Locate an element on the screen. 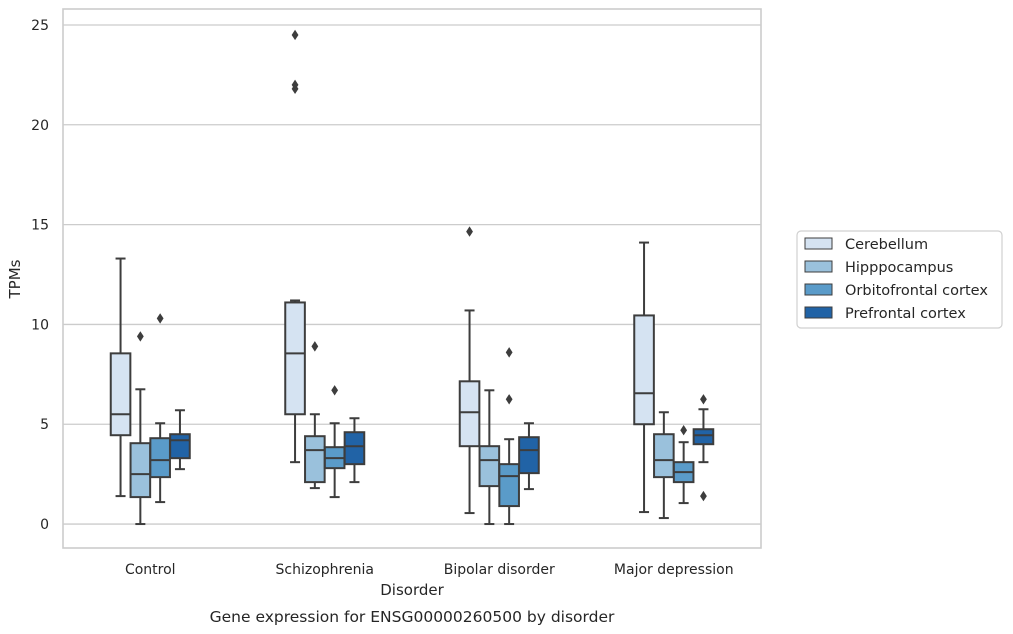  box-cerebellum-bipolar-disorder is located at coordinates (469, 370).